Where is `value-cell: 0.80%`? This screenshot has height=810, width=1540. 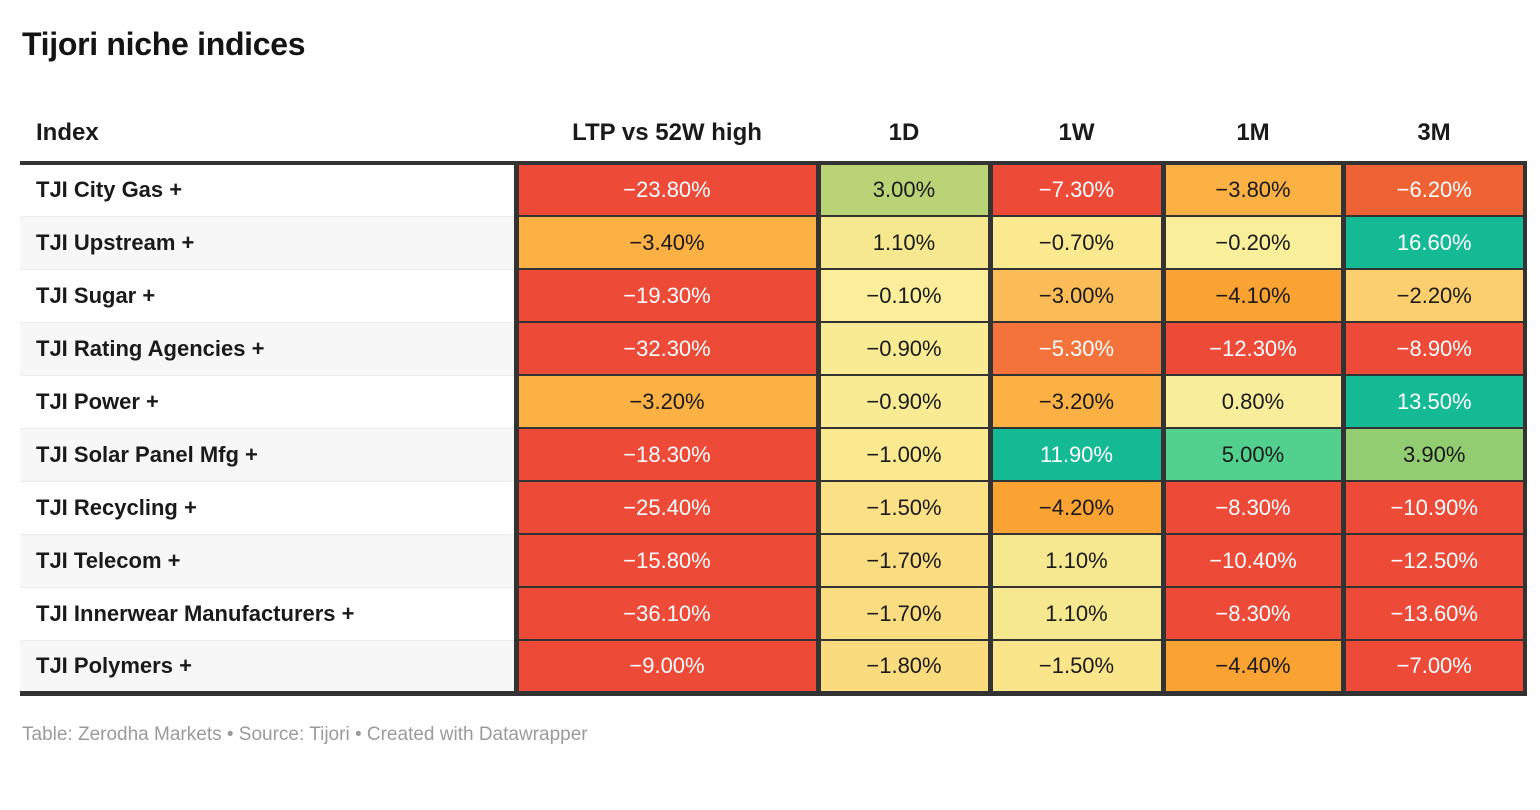
value-cell: 0.80% is located at coordinates (1251, 402).